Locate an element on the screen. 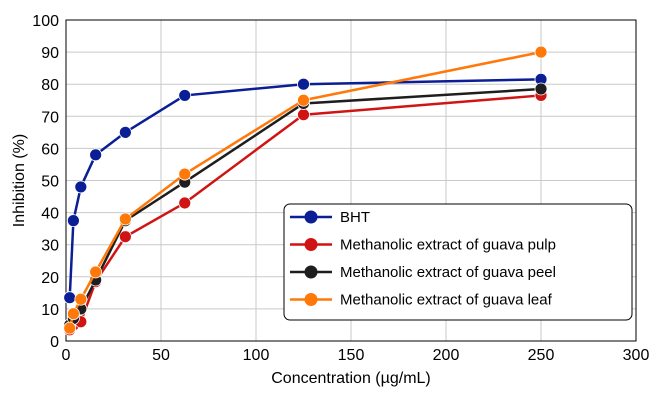 This screenshot has height=393, width=660. x-axis-title: Concentration (µg/mL) is located at coordinates (351, 378).